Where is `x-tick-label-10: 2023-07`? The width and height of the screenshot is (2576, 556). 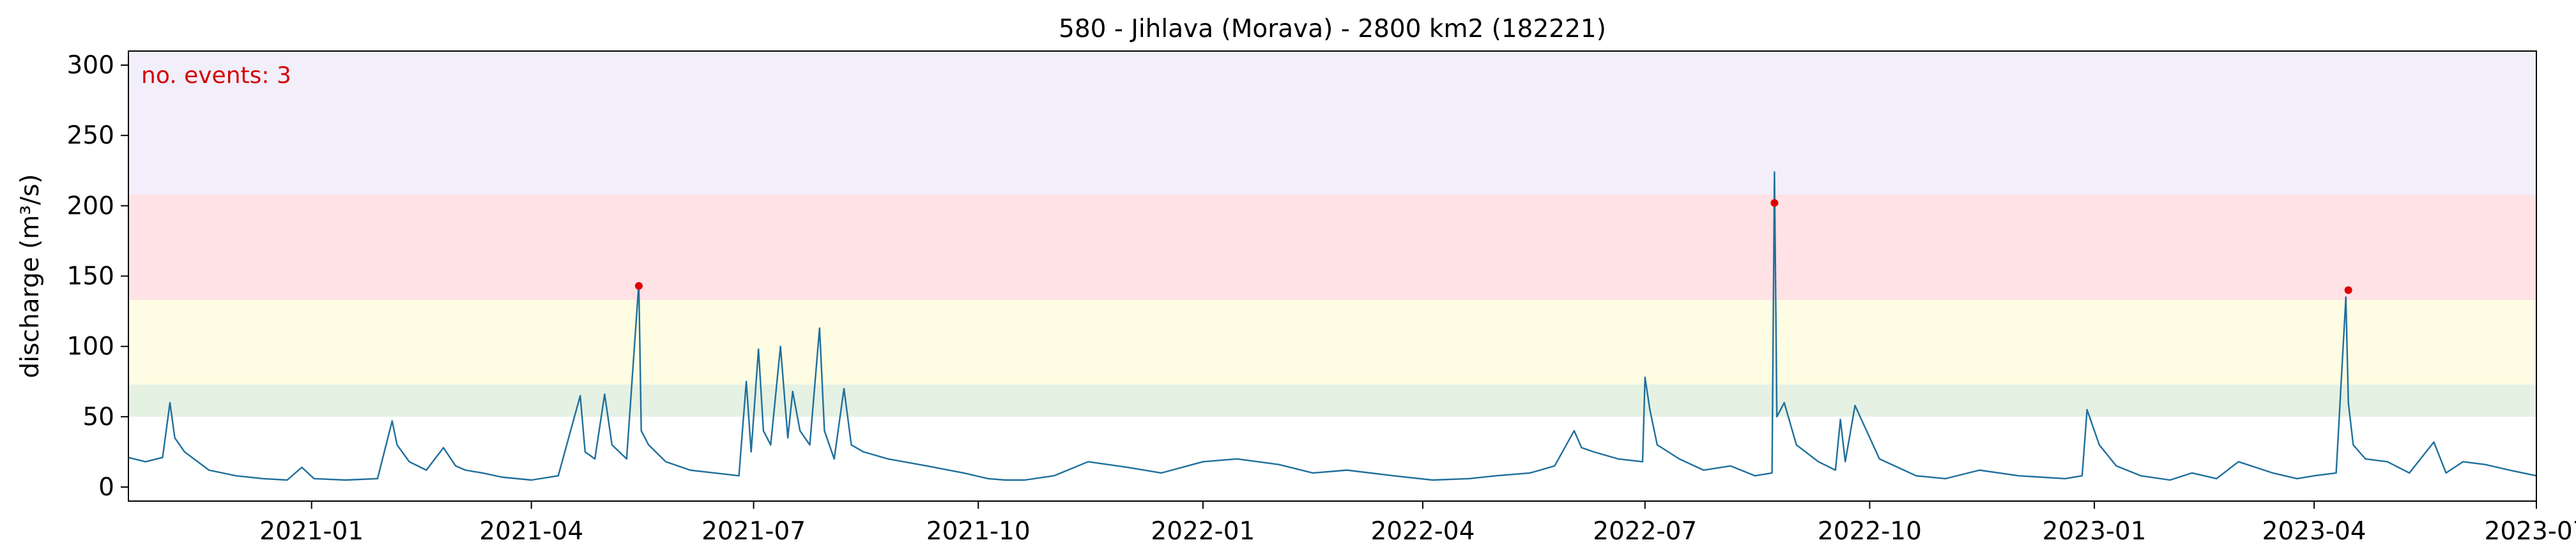
x-tick-label-10: 2023-07 is located at coordinates (2530, 531).